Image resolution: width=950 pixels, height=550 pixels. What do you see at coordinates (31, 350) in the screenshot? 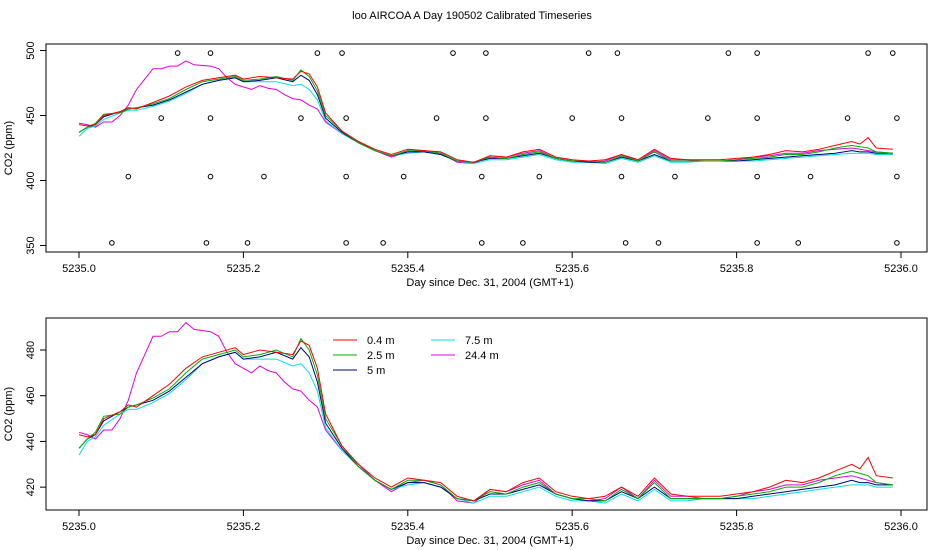
I see `y-tick-label: 480` at bounding box center [31, 350].